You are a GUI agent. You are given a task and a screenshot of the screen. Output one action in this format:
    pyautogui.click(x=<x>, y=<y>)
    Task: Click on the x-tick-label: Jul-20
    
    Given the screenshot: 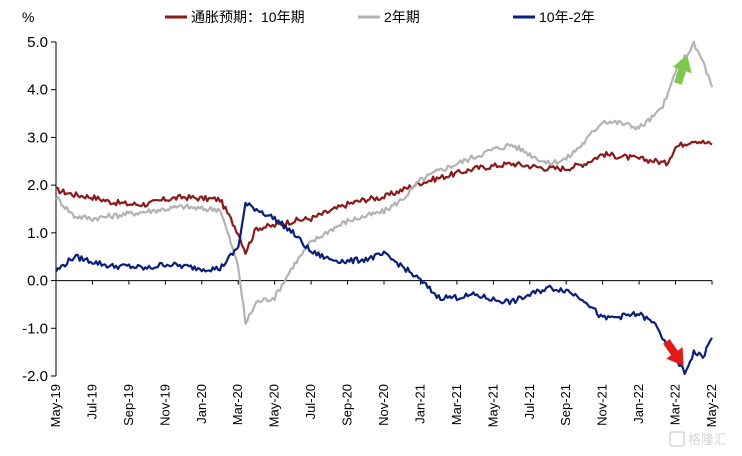 What is the action you would take?
    pyautogui.click(x=310, y=401)
    